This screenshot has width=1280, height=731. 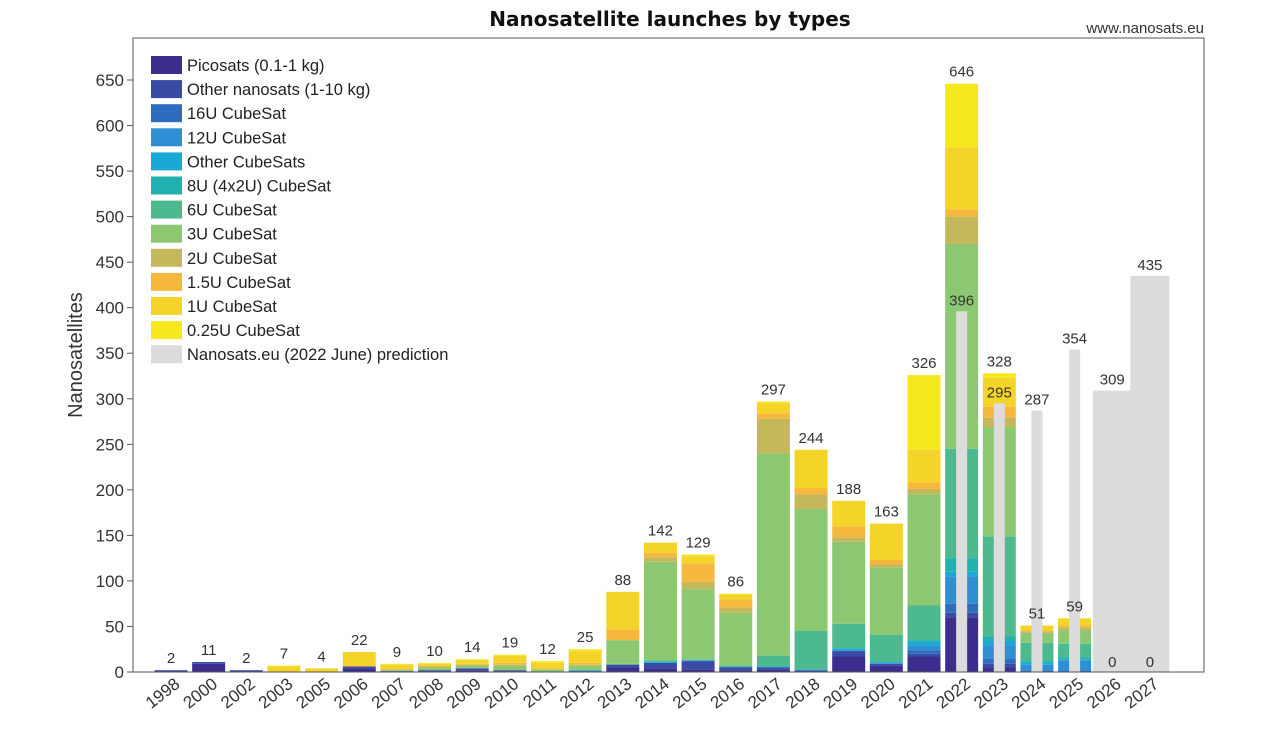 What do you see at coordinates (110, 581) in the screenshot?
I see `y-tick-label: 100` at bounding box center [110, 581].